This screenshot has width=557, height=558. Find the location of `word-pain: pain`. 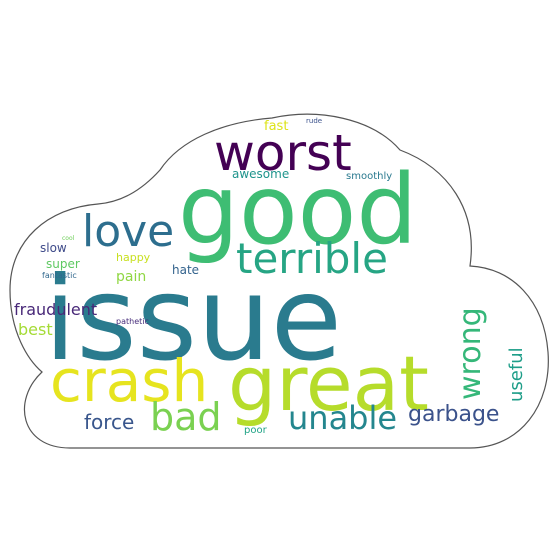

word-pain: pain is located at coordinates (131, 277).